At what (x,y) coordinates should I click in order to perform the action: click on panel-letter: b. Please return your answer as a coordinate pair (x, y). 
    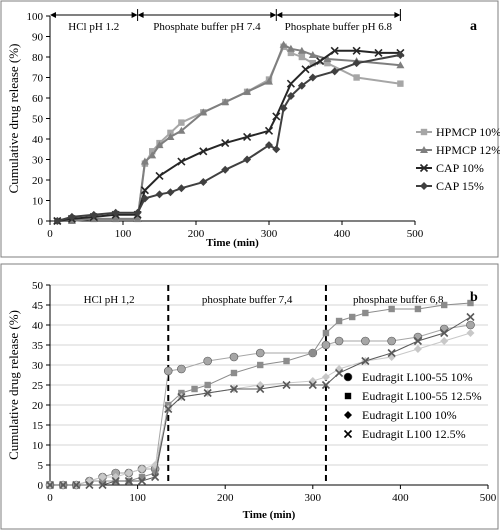
    Looking at the image, I should click on (474, 297).